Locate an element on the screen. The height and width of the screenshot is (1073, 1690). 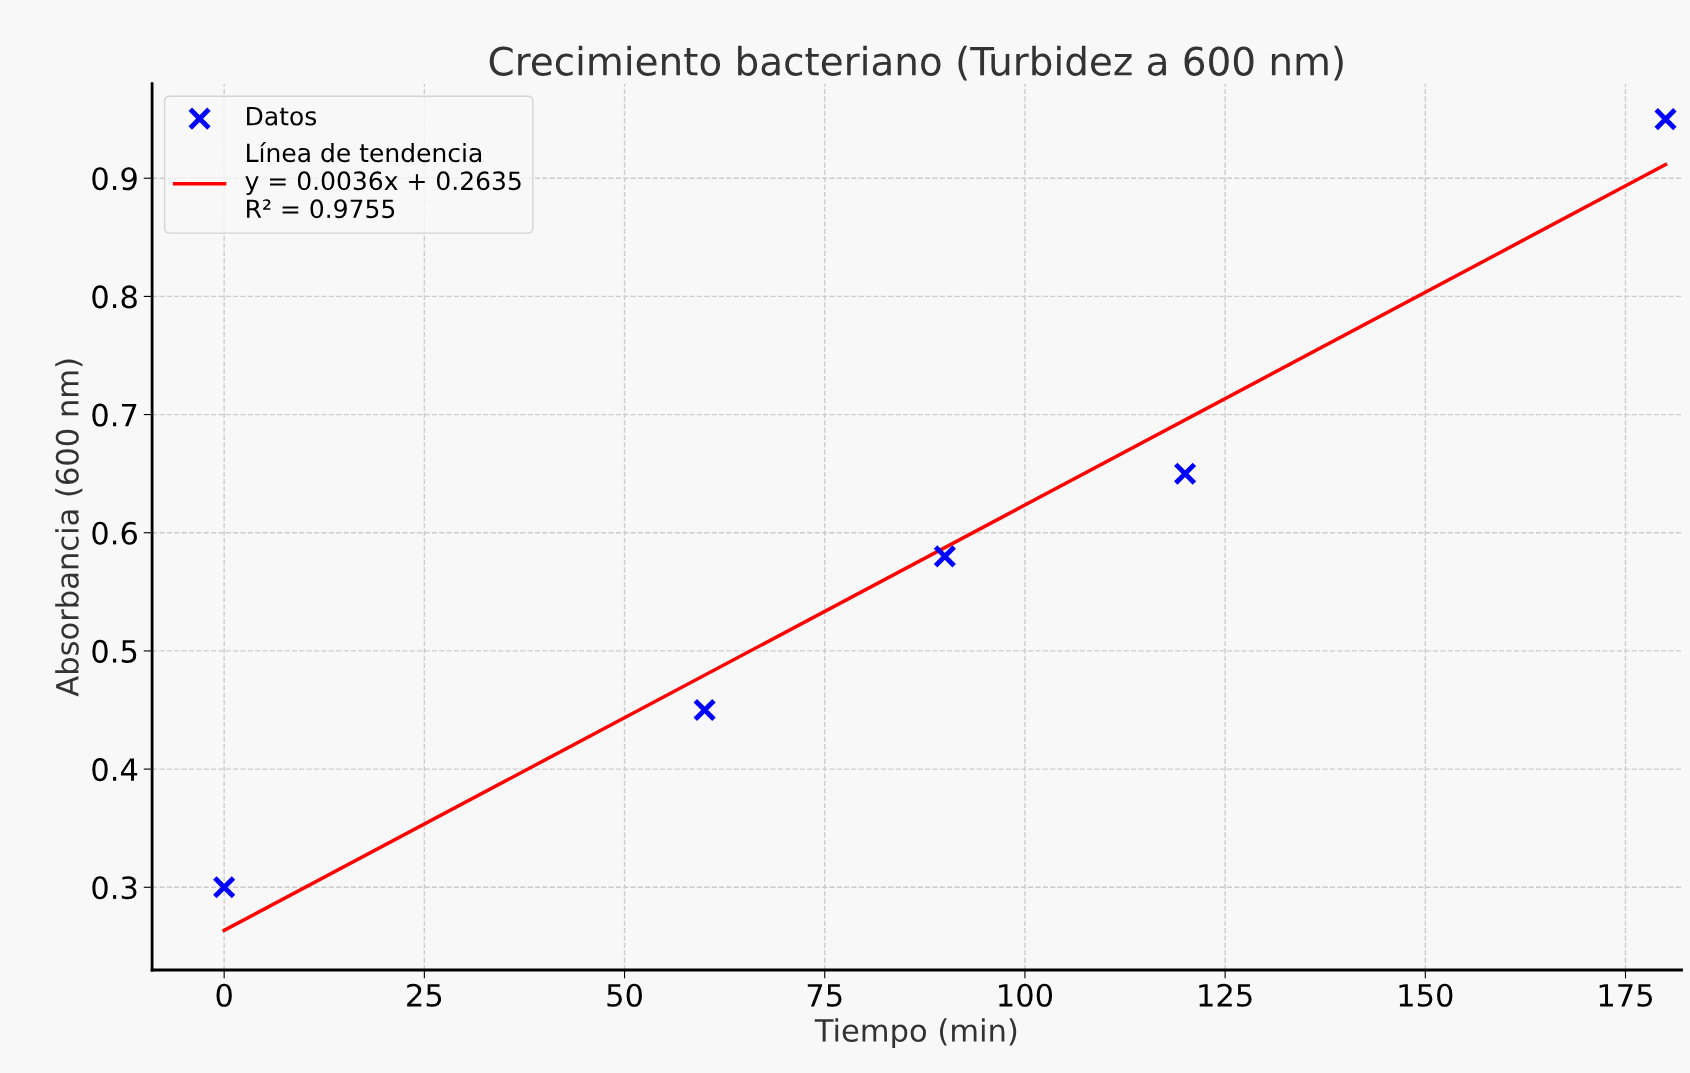
y-tick-label: 0.4 is located at coordinates (115, 770).